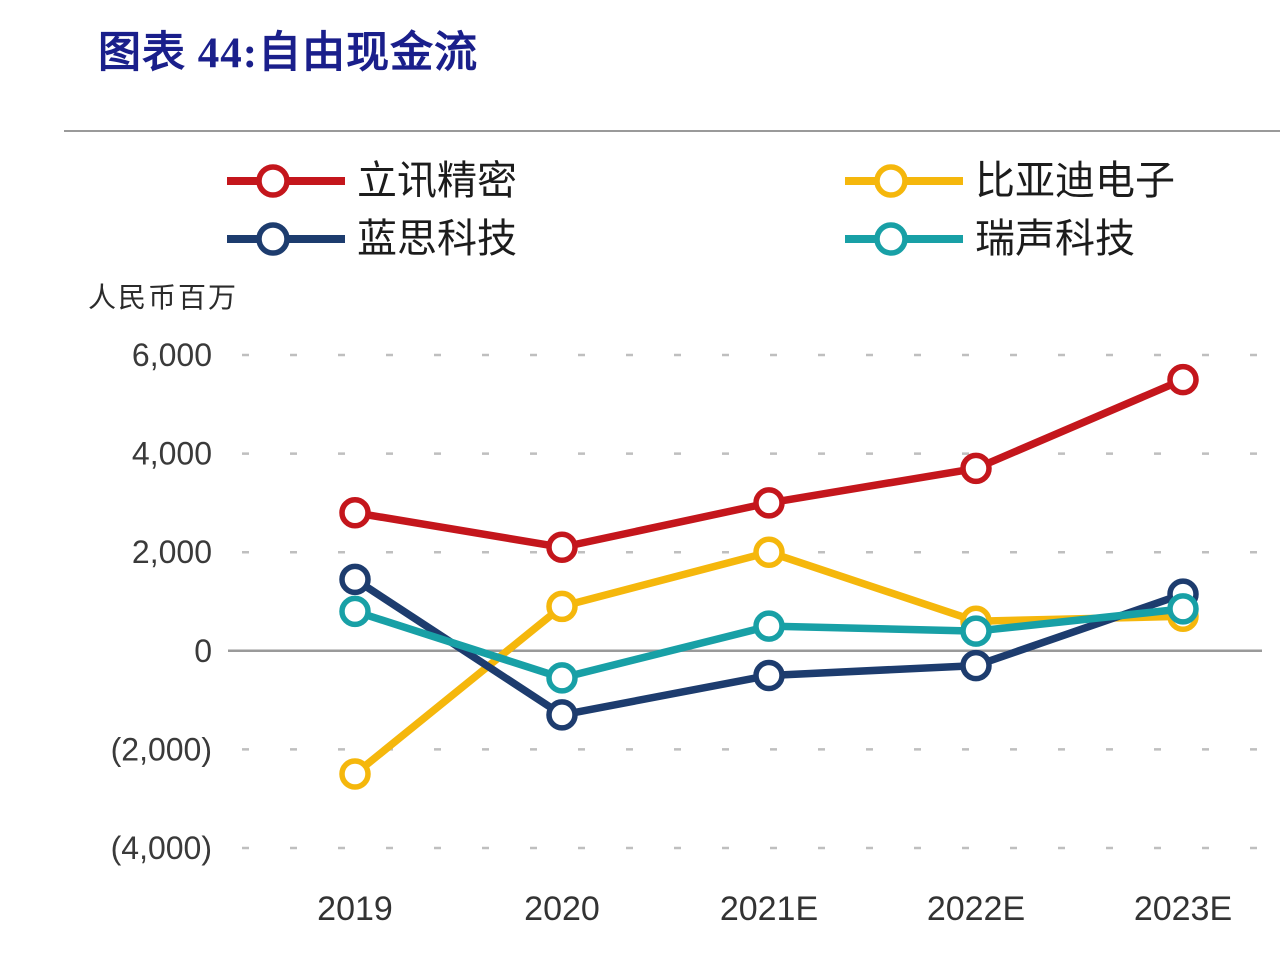  I want to click on legend-label: 比亚迪电子, so click(1075, 180).